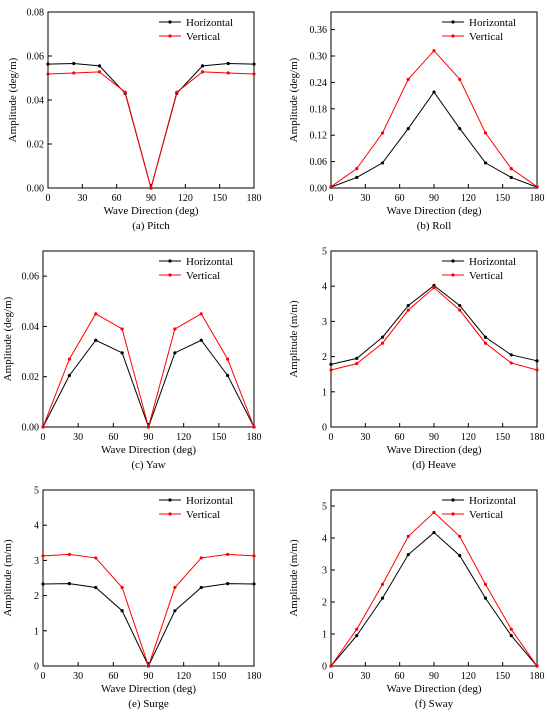 Image resolution: width=550 pixels, height=717 pixels. Describe the element at coordinates (151, 226) in the screenshot. I see `panel-caption: (a) Pitch` at that location.